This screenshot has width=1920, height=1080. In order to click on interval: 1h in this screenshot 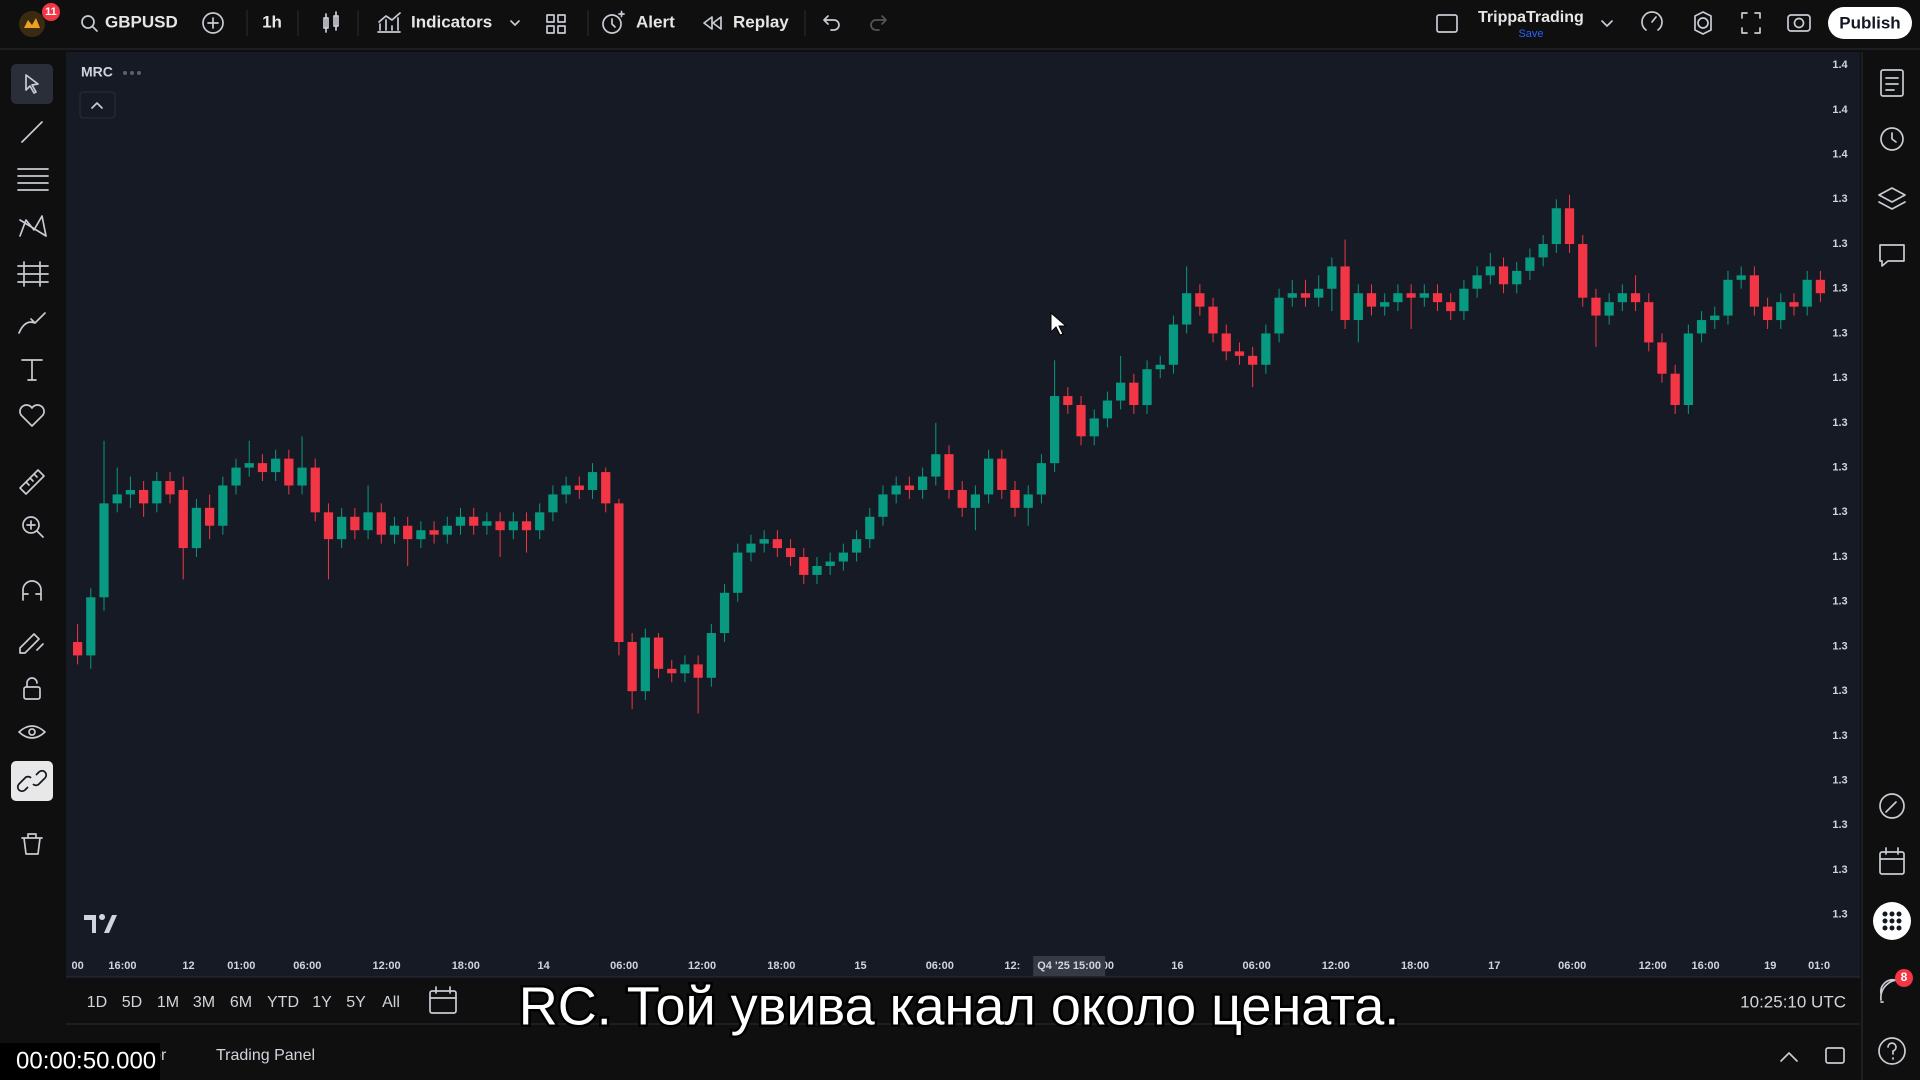, I will do `click(272, 21)`.